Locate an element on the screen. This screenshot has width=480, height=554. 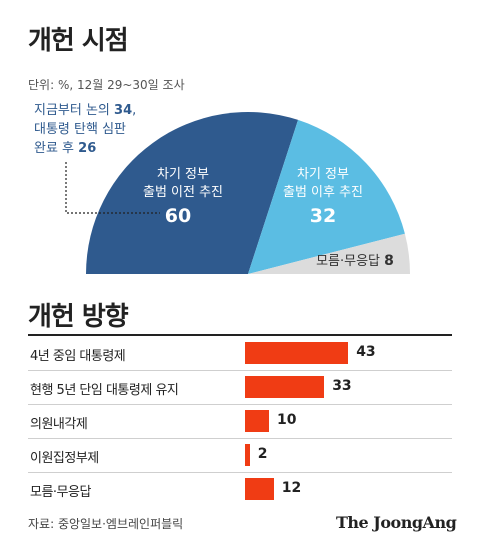
slice-no-answer is located at coordinates (329, 253).